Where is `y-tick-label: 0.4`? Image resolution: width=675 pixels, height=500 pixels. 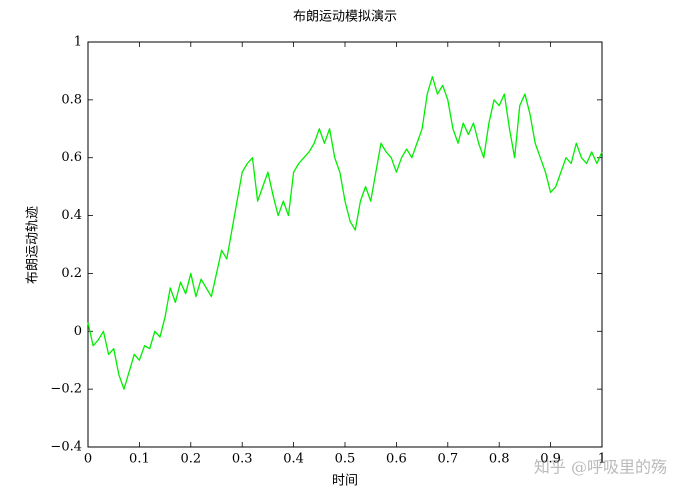 y-tick-label: 0.4 is located at coordinates (71, 215).